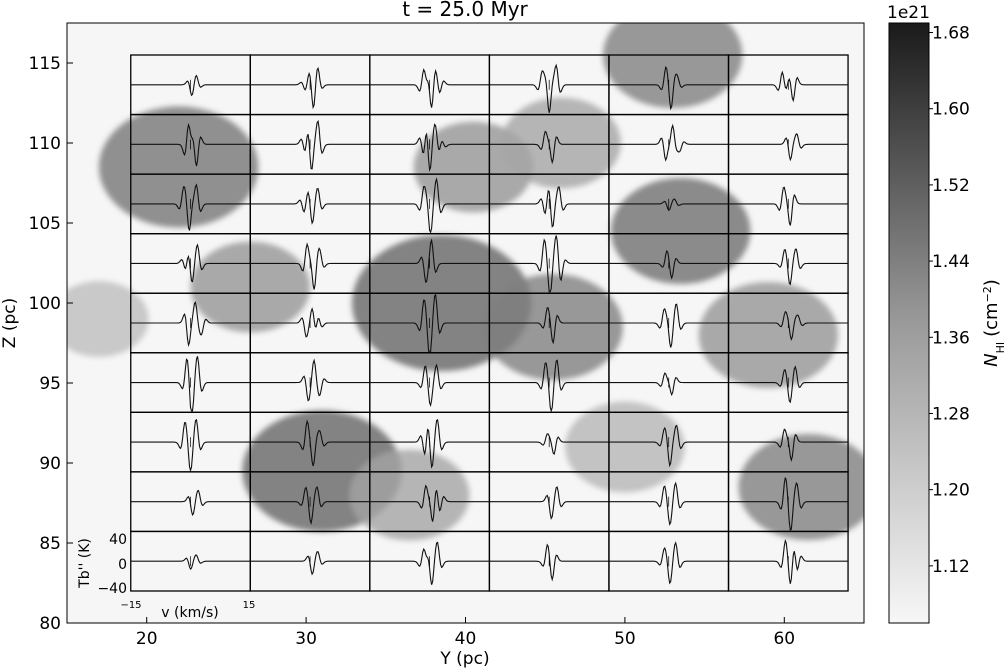 The image size is (1008, 669). I want to click on colorbar-label: NHI (cm−2), so click(994, 323).